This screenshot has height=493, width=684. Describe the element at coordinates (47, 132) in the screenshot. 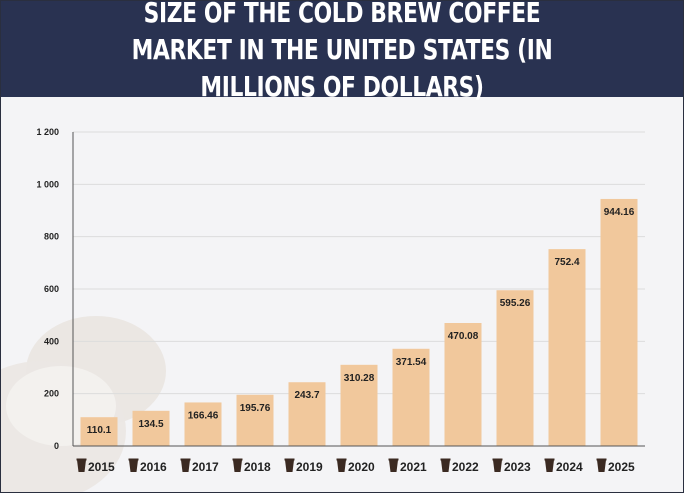

I see `y-tick-label: 1 200` at that location.